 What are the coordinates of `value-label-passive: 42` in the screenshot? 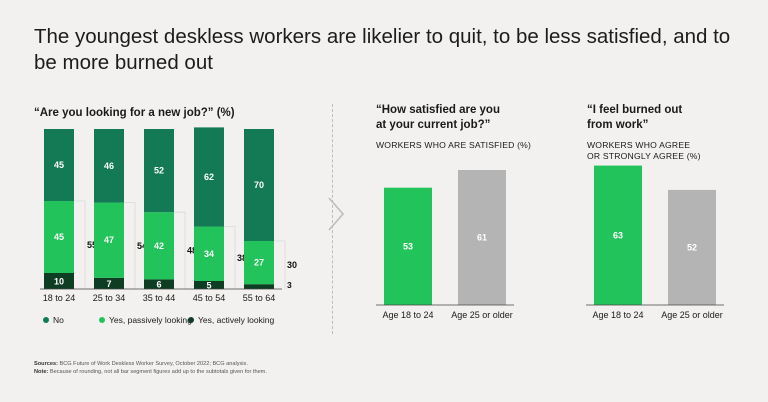 It's located at (159, 246).